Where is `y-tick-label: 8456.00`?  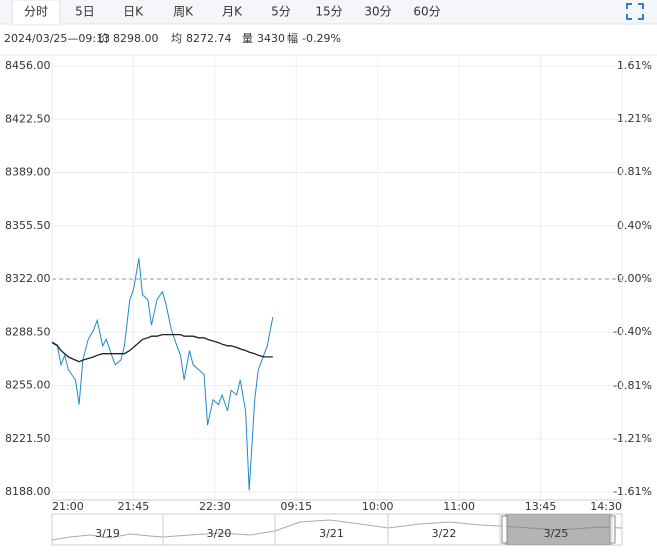
y-tick-label: 8456.00 is located at coordinates (28, 65).